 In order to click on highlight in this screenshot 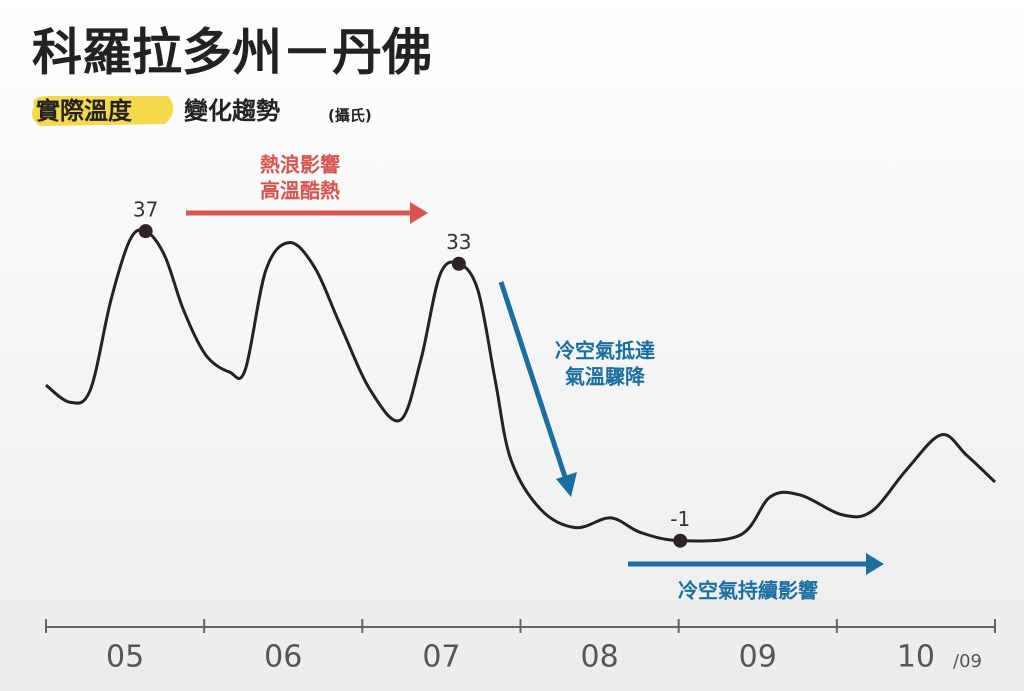, I will do `click(103, 111)`.